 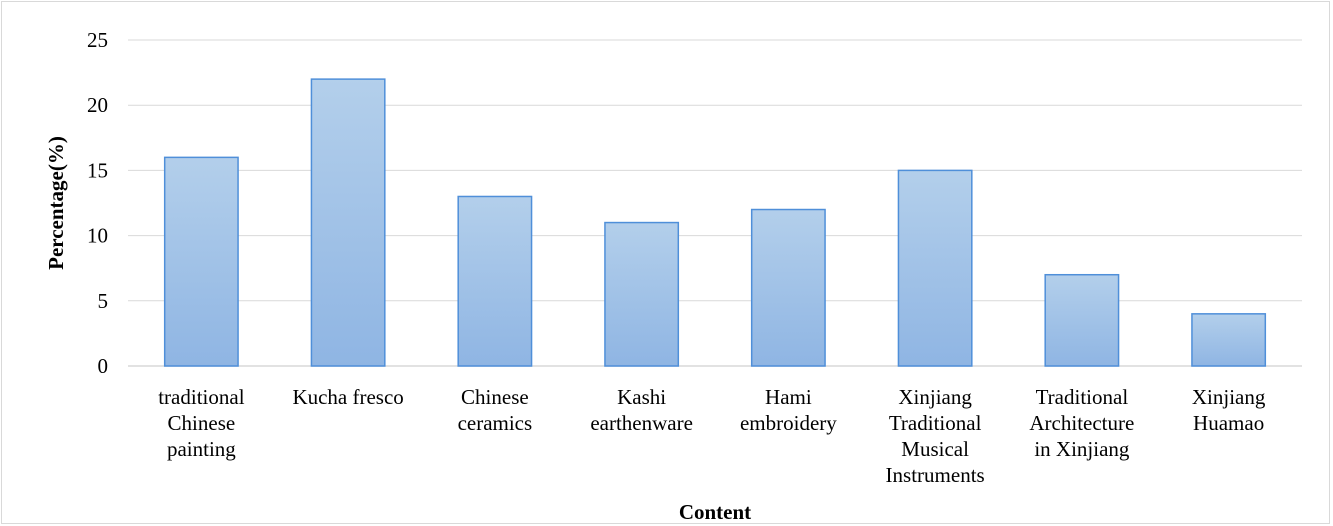 I want to click on y-tick-label: 25, so click(x=97, y=40).